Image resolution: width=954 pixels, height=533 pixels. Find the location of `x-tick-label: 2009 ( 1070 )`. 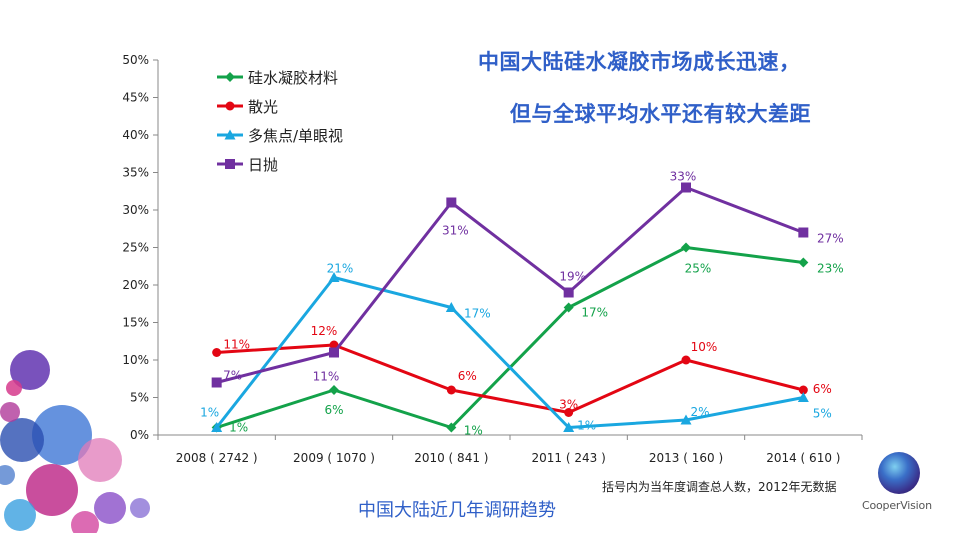

x-tick-label: 2009 ( 1070 ) is located at coordinates (334, 458).